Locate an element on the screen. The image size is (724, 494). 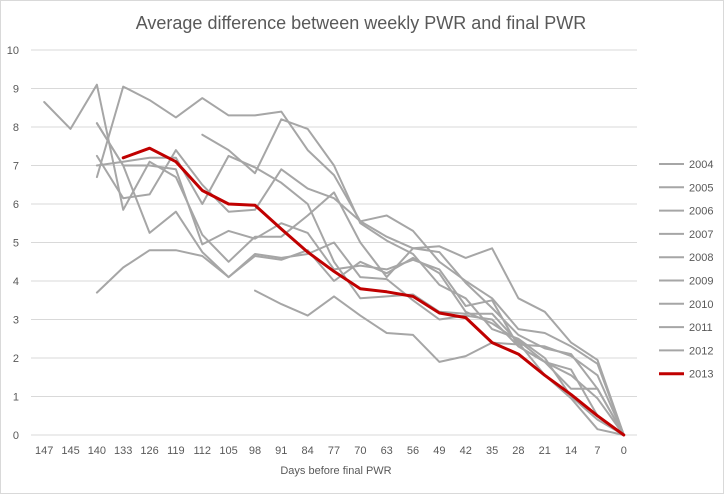
y-axis-ticks: 0 1 2 3 4 5 6 7 8 9 10 is located at coordinates (13, 243).